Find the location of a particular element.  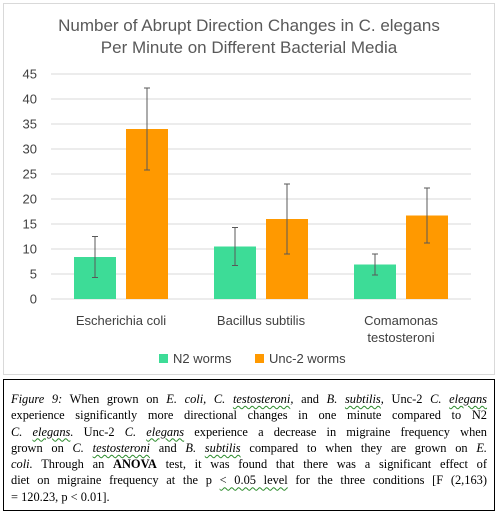

y-tick-label: 0 is located at coordinates (33, 299).